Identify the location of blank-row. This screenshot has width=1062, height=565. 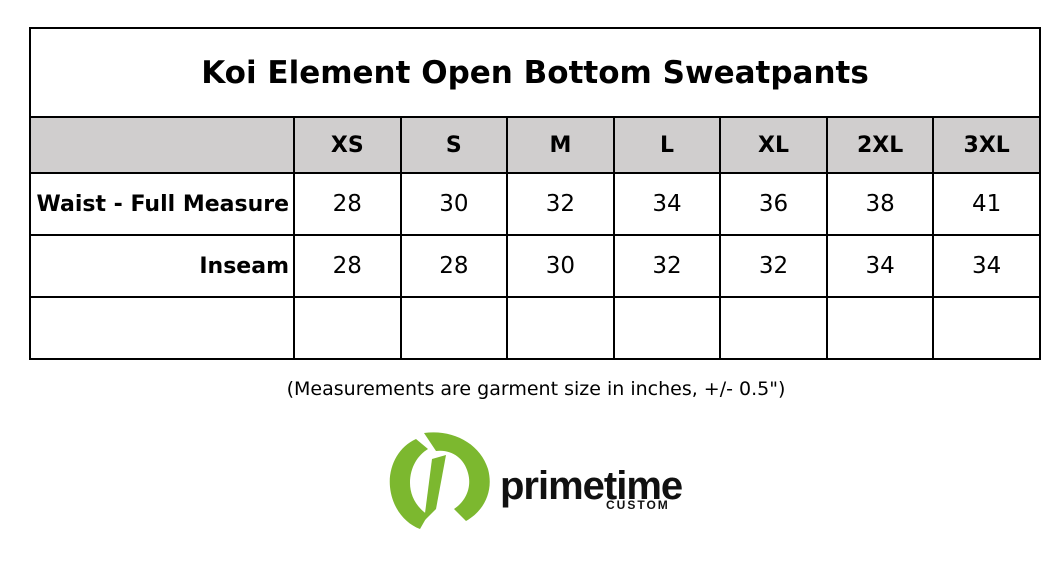
(535, 328).